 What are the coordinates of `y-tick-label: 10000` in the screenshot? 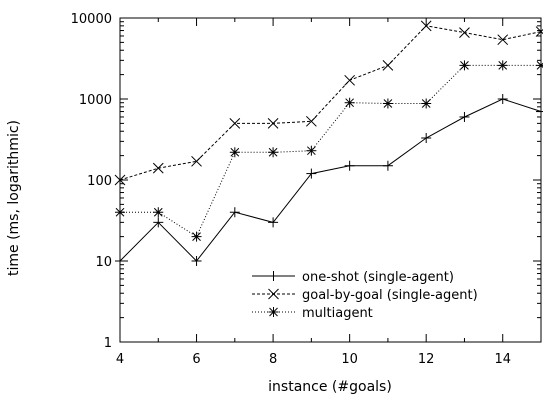 It's located at (91, 19).